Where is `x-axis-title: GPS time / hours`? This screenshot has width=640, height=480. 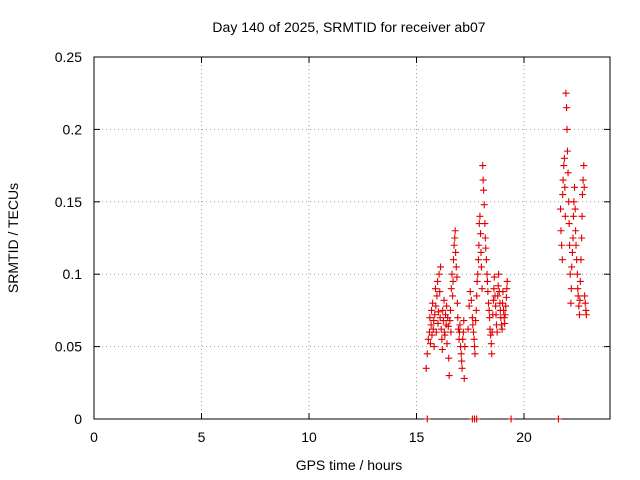
x-axis-title: GPS time / hours is located at coordinates (349, 465).